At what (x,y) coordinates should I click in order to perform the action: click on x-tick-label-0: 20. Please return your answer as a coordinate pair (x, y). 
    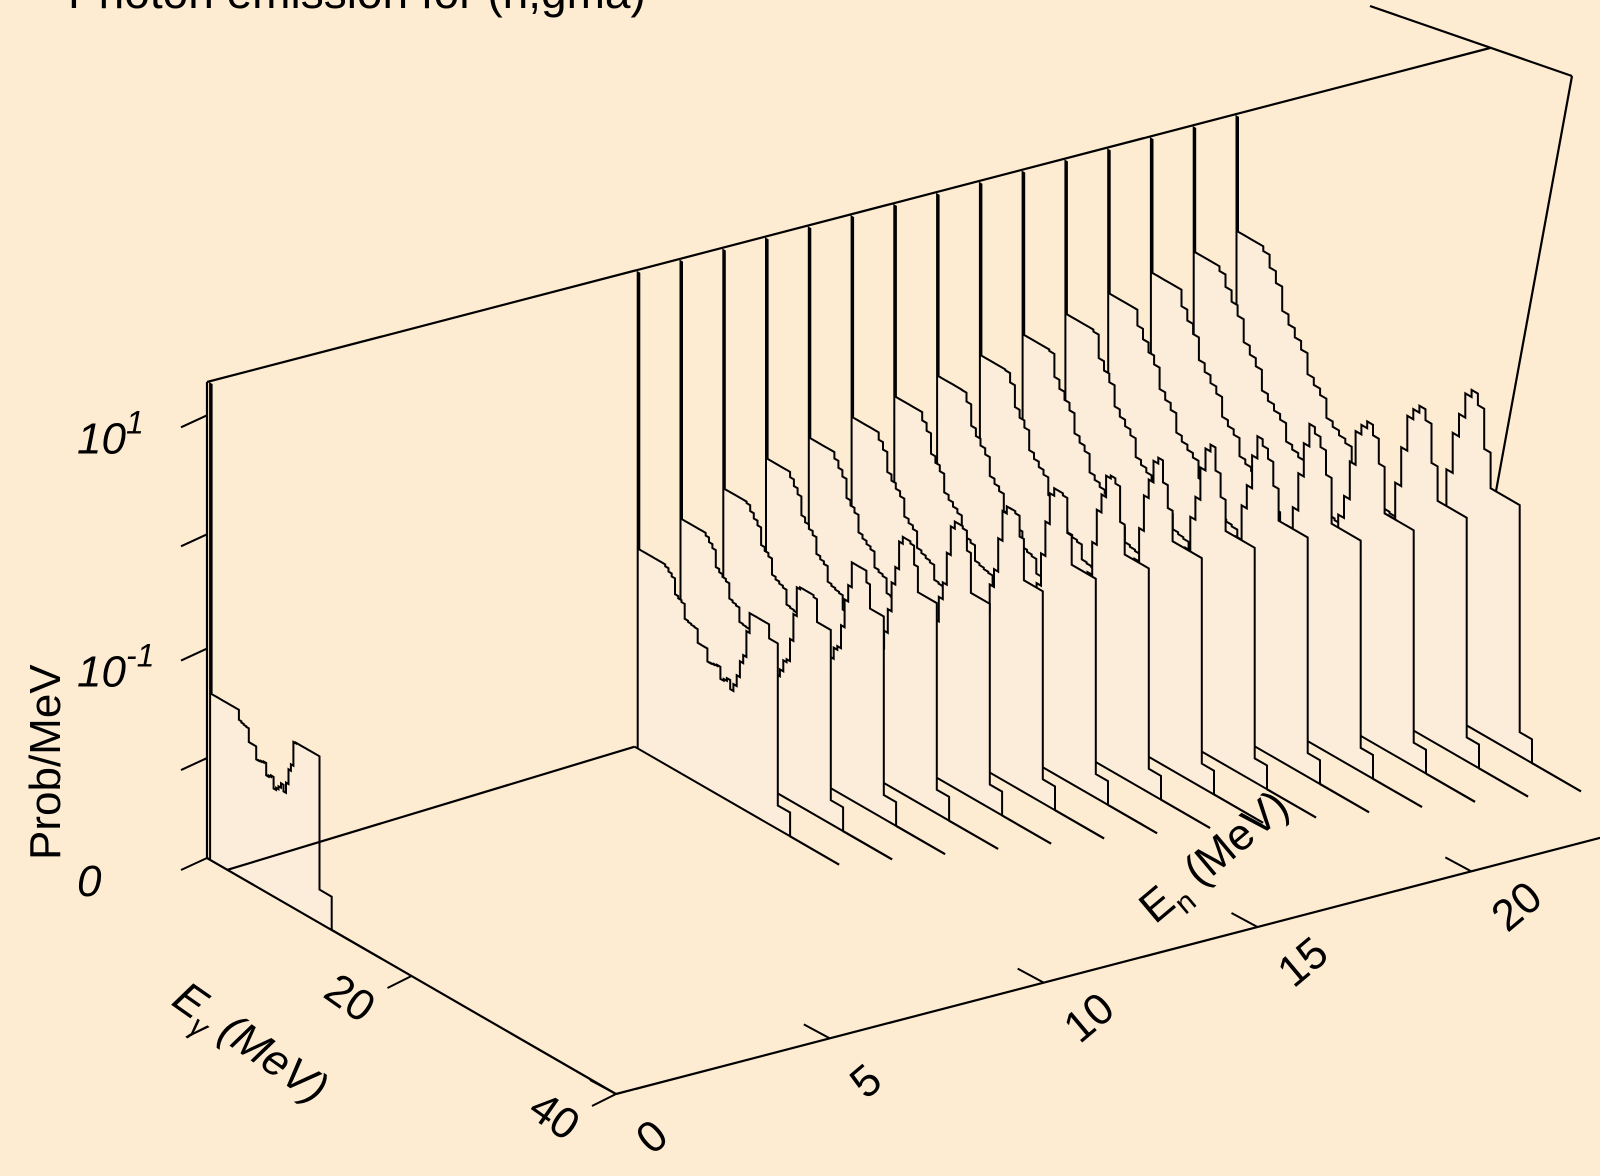
    Looking at the image, I should click on (350, 998).